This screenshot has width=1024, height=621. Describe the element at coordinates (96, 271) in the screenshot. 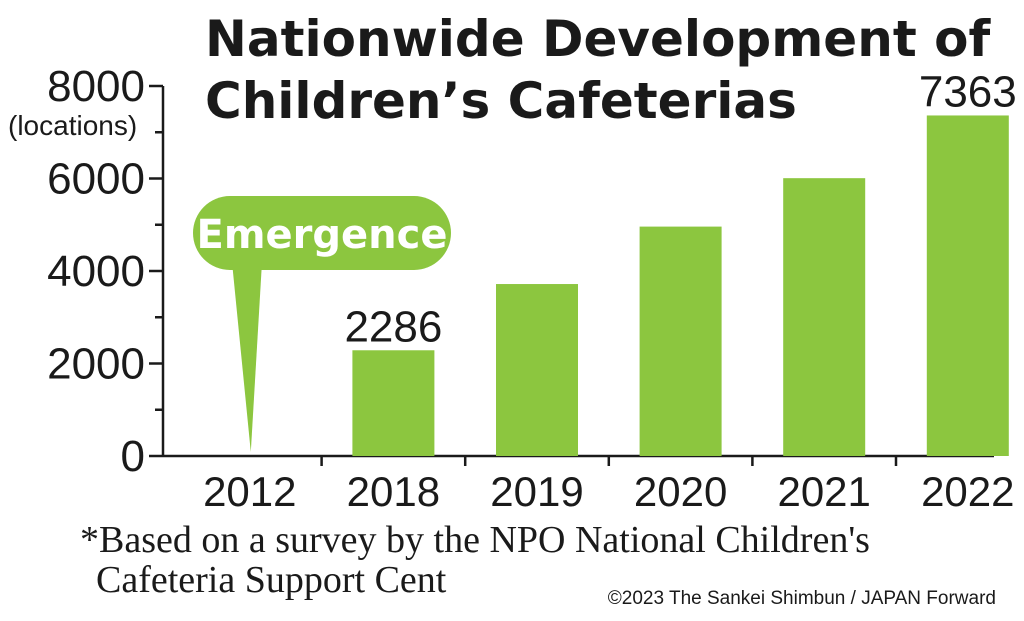

I see `y-tick-label: 4000` at that location.